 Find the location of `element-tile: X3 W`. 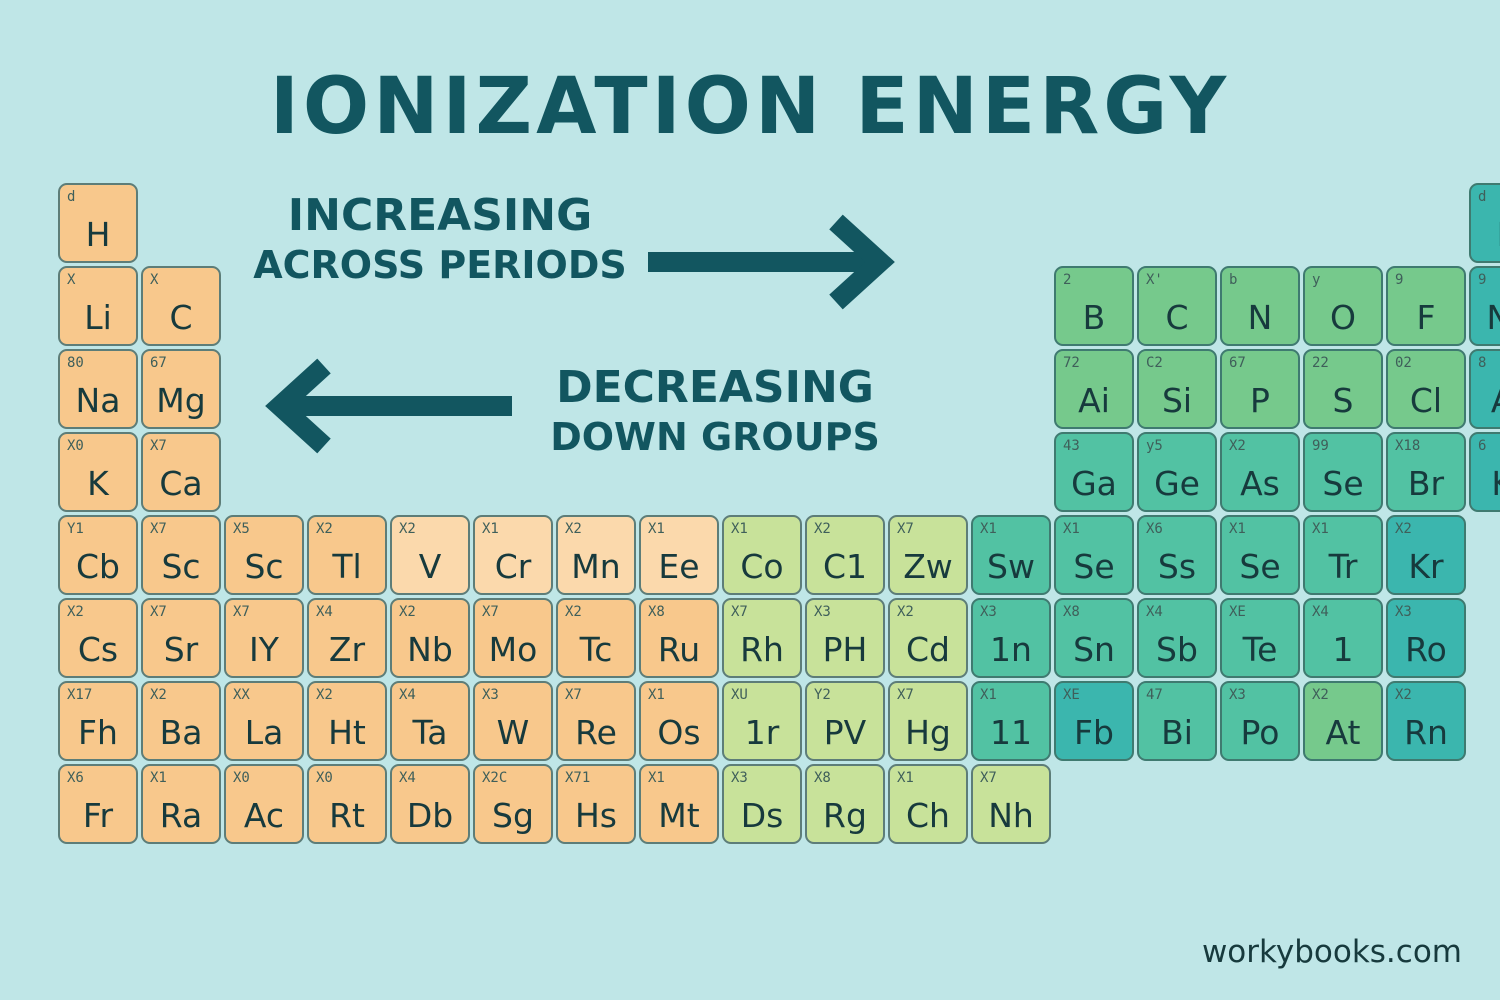

element-tile: X3 W is located at coordinates (513, 721).